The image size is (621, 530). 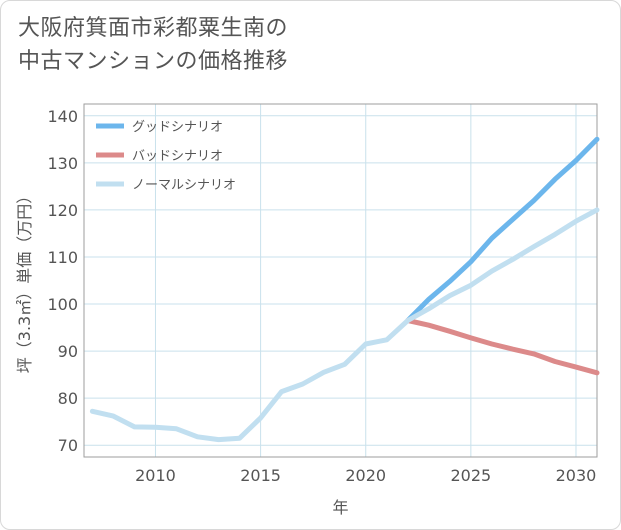 I want to click on y-tick-label: 100, so click(x=62, y=304).